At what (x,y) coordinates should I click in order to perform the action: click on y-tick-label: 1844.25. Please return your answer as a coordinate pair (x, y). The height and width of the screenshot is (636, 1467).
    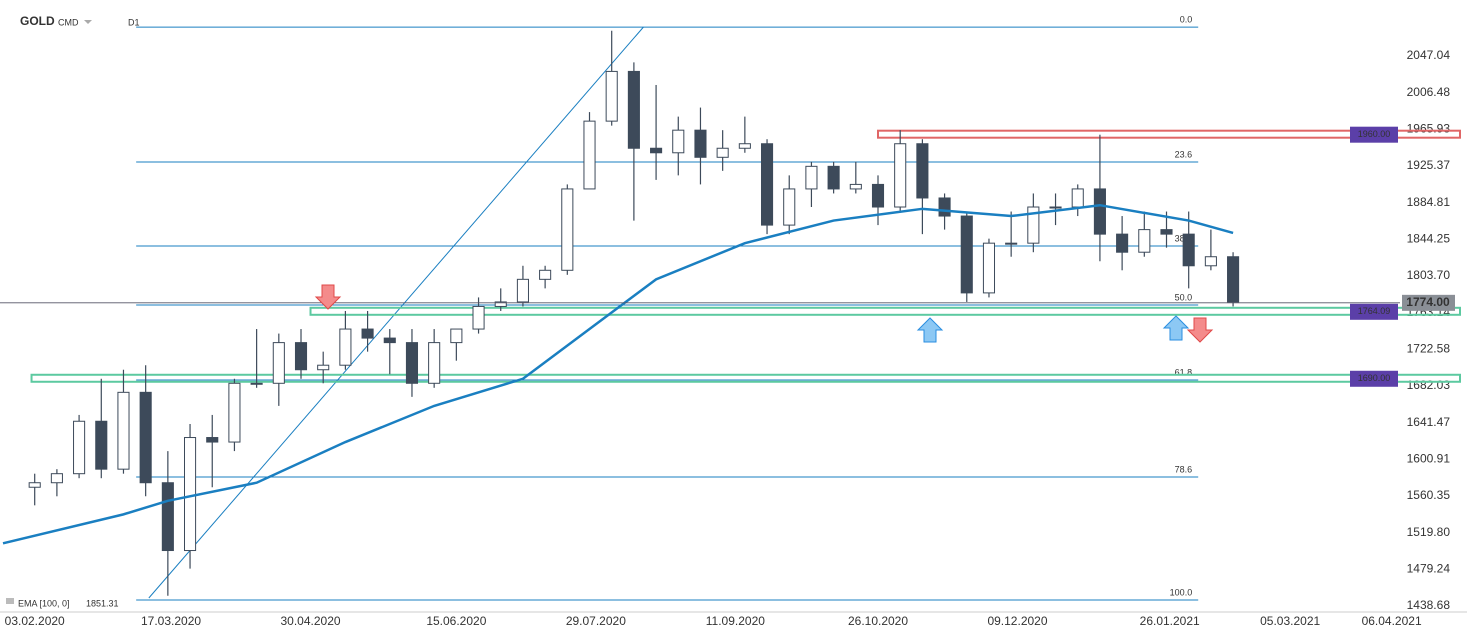
    Looking at the image, I should click on (1429, 239).